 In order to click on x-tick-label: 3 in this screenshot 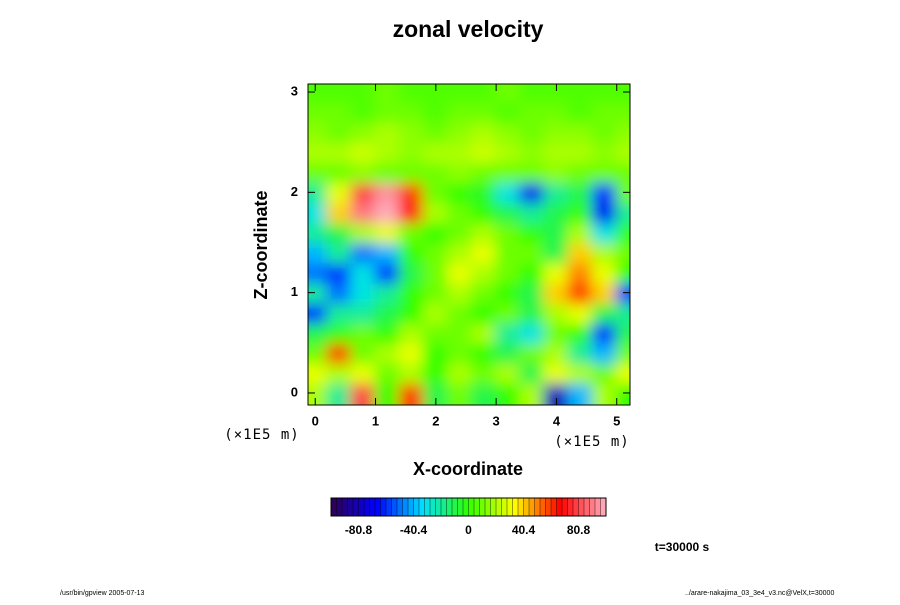, I will do `click(496, 420)`.